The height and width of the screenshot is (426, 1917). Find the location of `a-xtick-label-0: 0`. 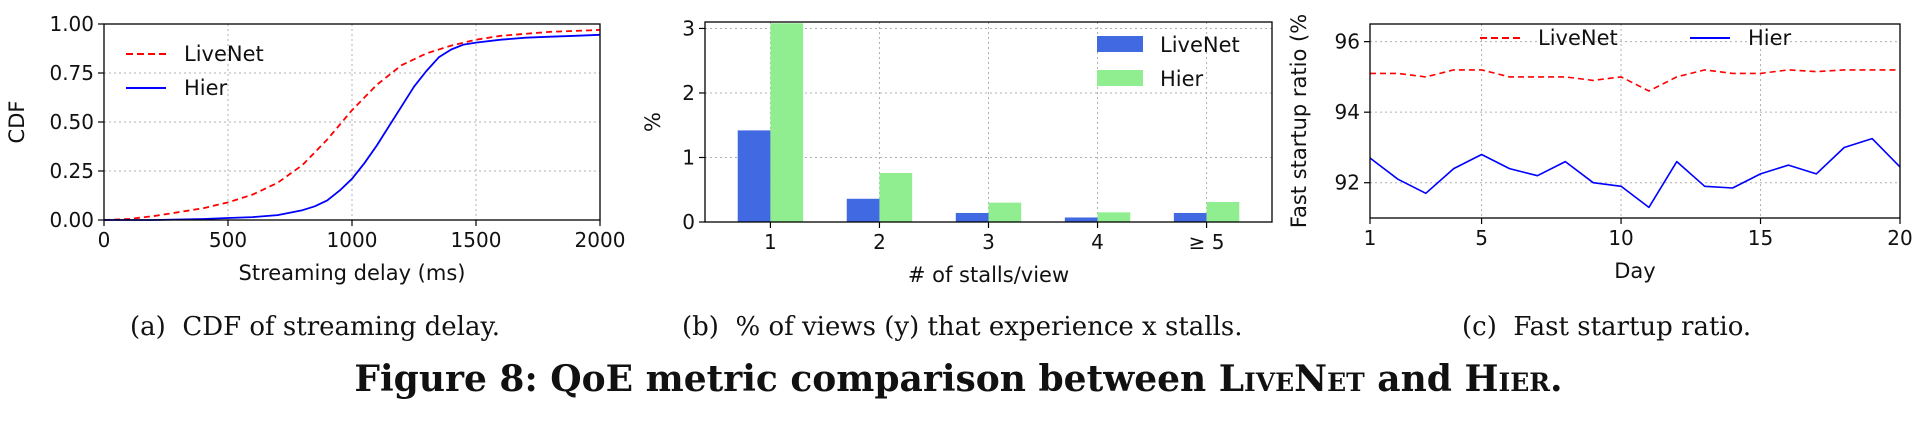

a-xtick-label-0: 0 is located at coordinates (104, 240).